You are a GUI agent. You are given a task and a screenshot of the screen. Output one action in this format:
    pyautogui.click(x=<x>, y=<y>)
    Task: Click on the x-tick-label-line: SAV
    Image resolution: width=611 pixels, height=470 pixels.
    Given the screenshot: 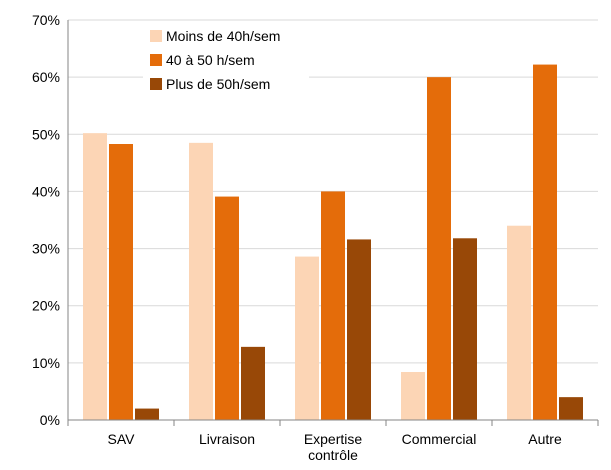 What is the action you would take?
    pyautogui.click(x=122, y=439)
    